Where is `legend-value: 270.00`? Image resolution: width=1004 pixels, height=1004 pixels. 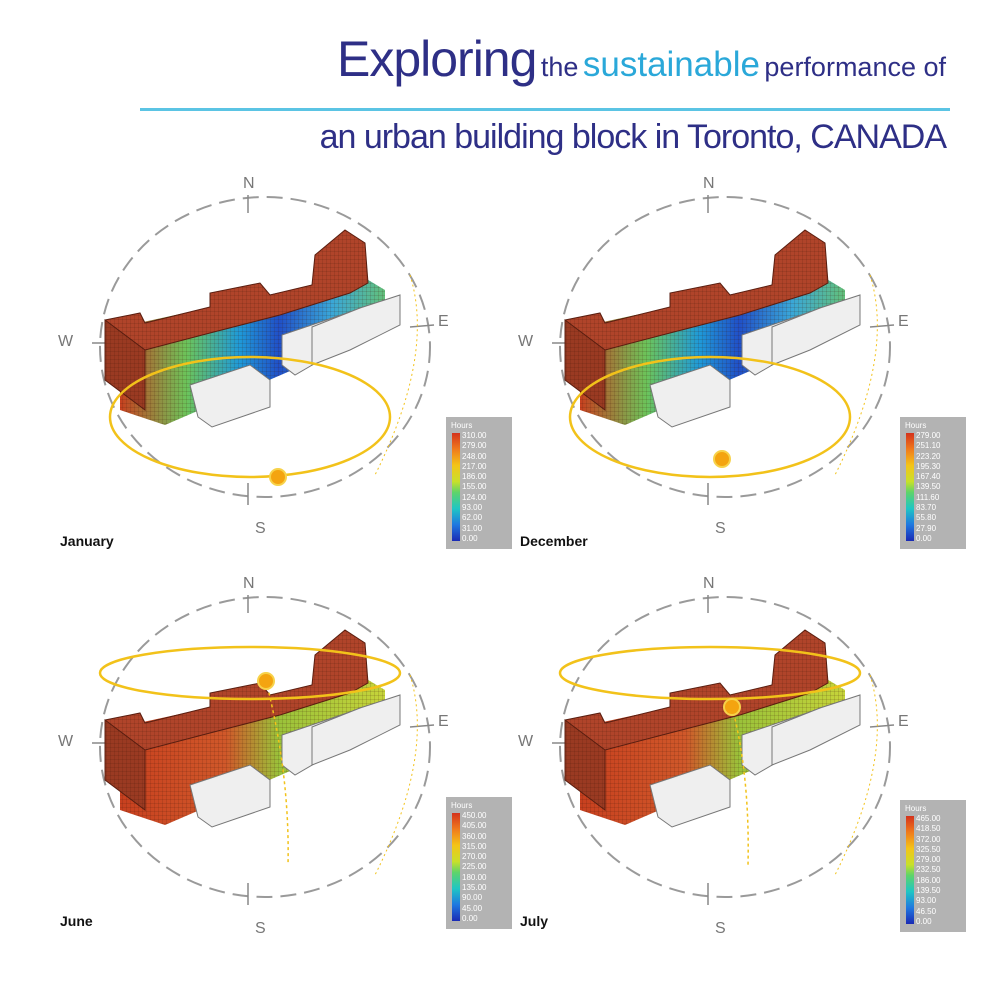 legend-value: 270.00 is located at coordinates (474, 857).